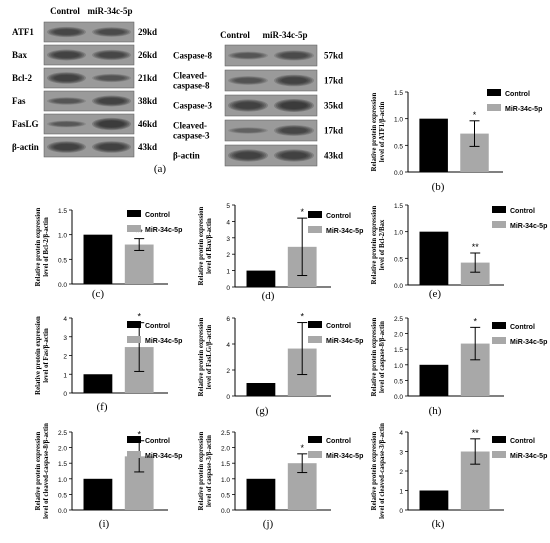  Describe the element at coordinates (191, 86) in the screenshot. I see `blot-row-label-line: caspase-8` at that location.